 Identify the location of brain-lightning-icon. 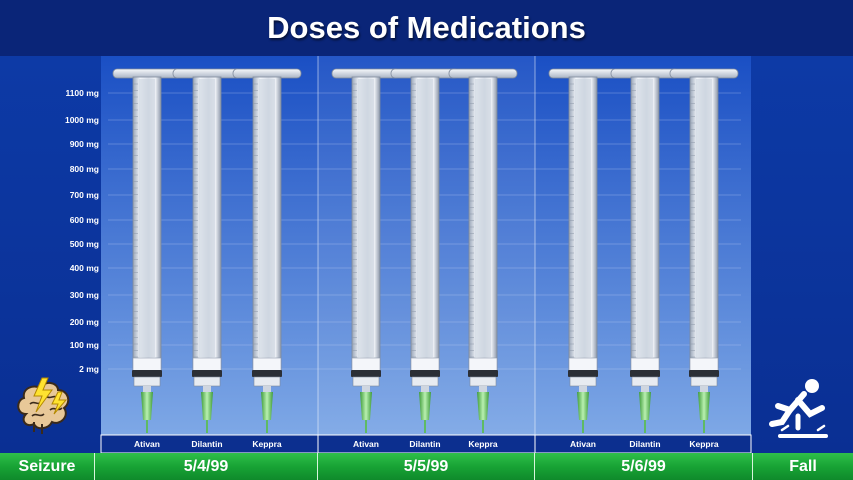
(43, 405).